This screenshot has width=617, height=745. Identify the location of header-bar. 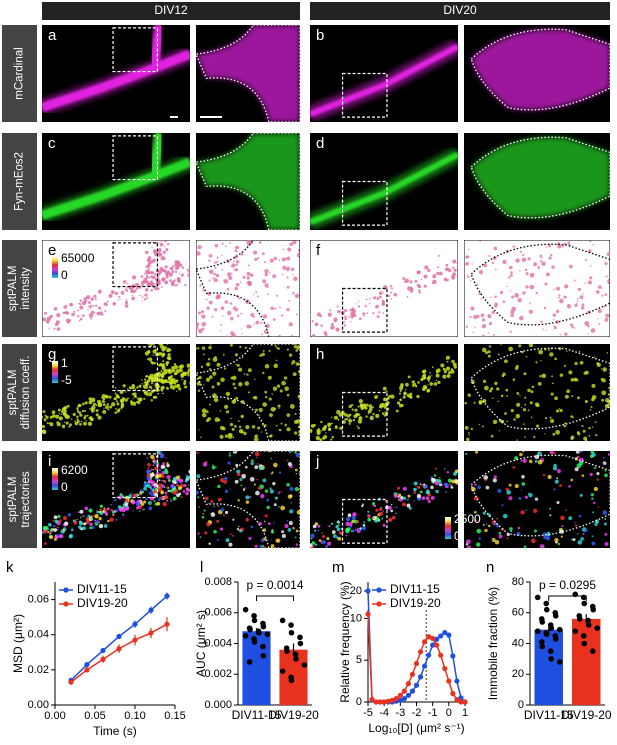
(171, 11).